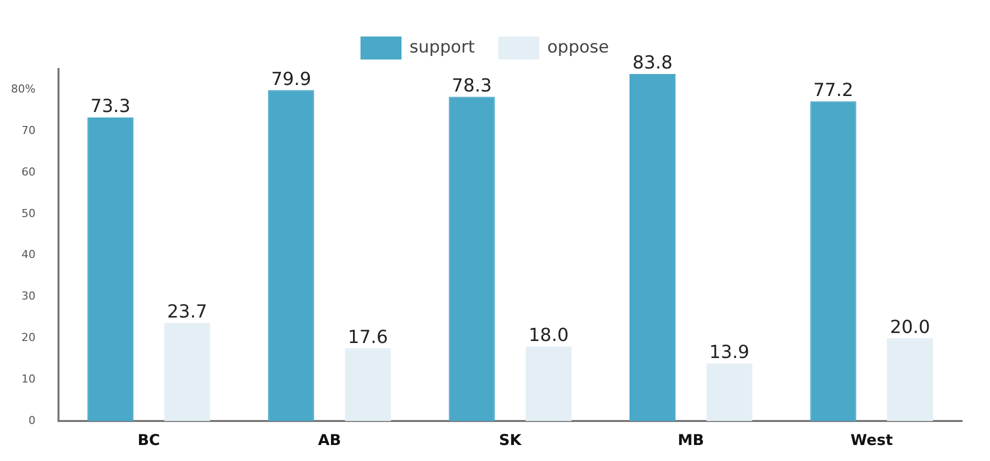 This screenshot has width=990, height=461. Describe the element at coordinates (578, 47) in the screenshot. I see `legend-label: oppose` at that location.